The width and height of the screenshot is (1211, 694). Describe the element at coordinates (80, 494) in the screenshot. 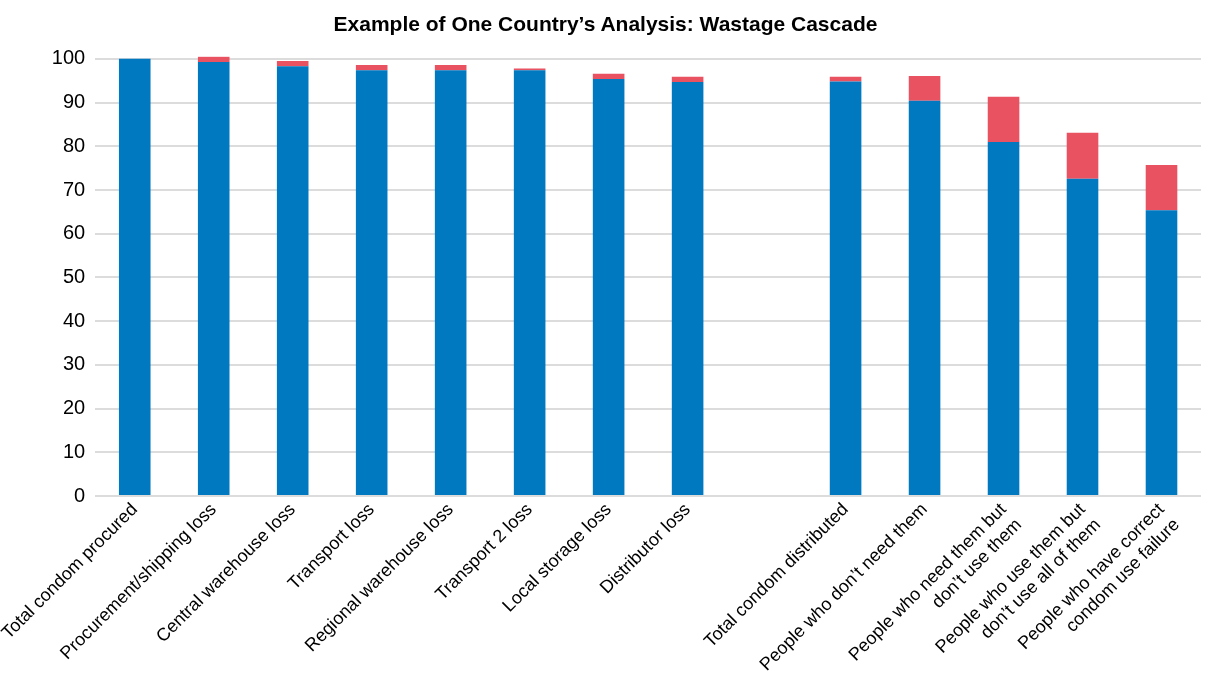

I see `y-tick-label: 0` at that location.